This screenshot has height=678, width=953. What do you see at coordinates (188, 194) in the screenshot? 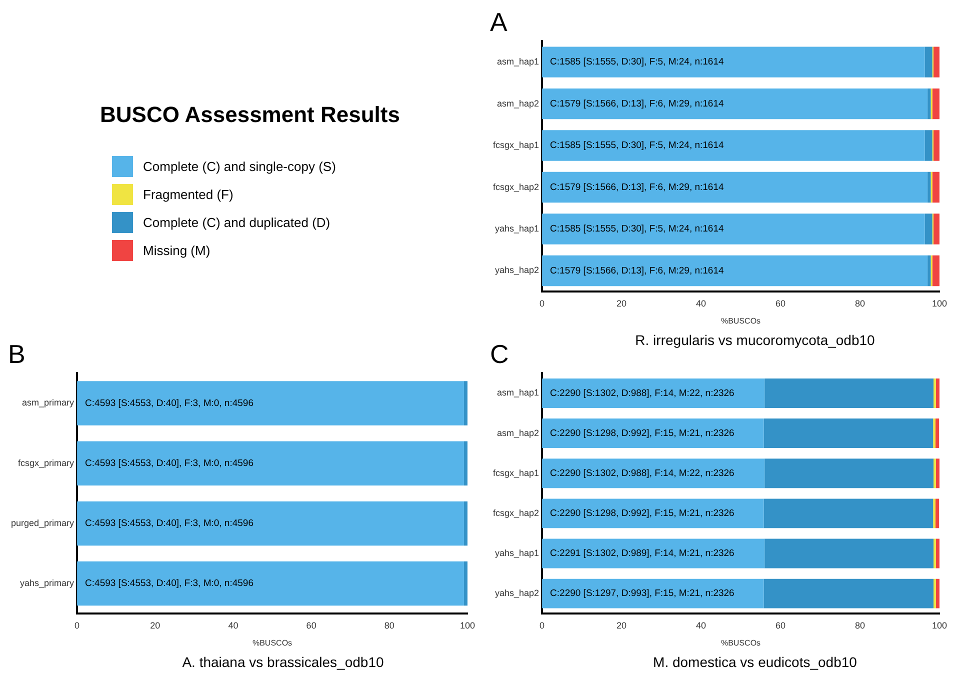
I see `text: Fragmented (F)` at bounding box center [188, 194].